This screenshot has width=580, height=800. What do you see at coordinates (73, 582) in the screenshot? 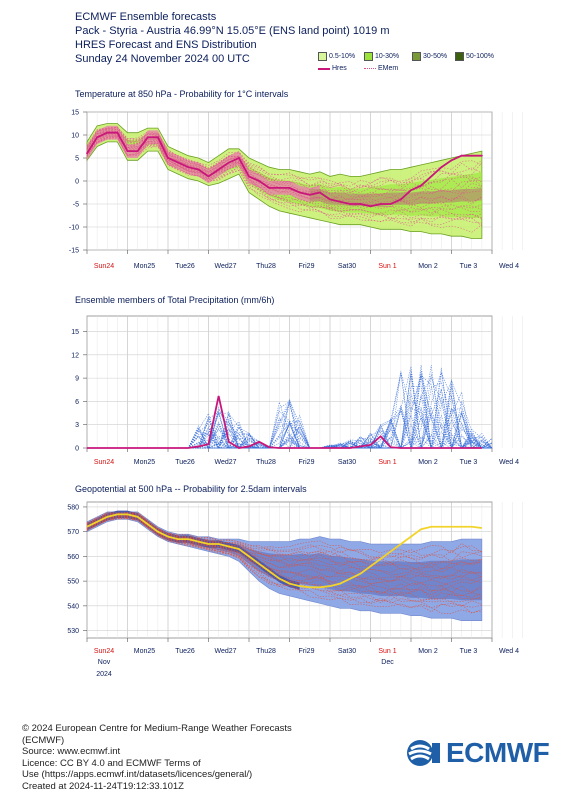
I see `y-tick-label: 550` at bounding box center [73, 582].